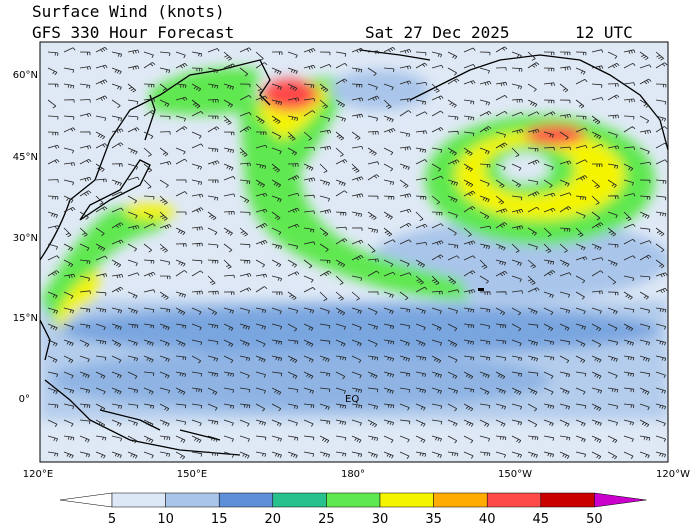 The image size is (700, 529). Describe the element at coordinates (514, 500) in the screenshot. I see `colorbar-swatch` at that location.